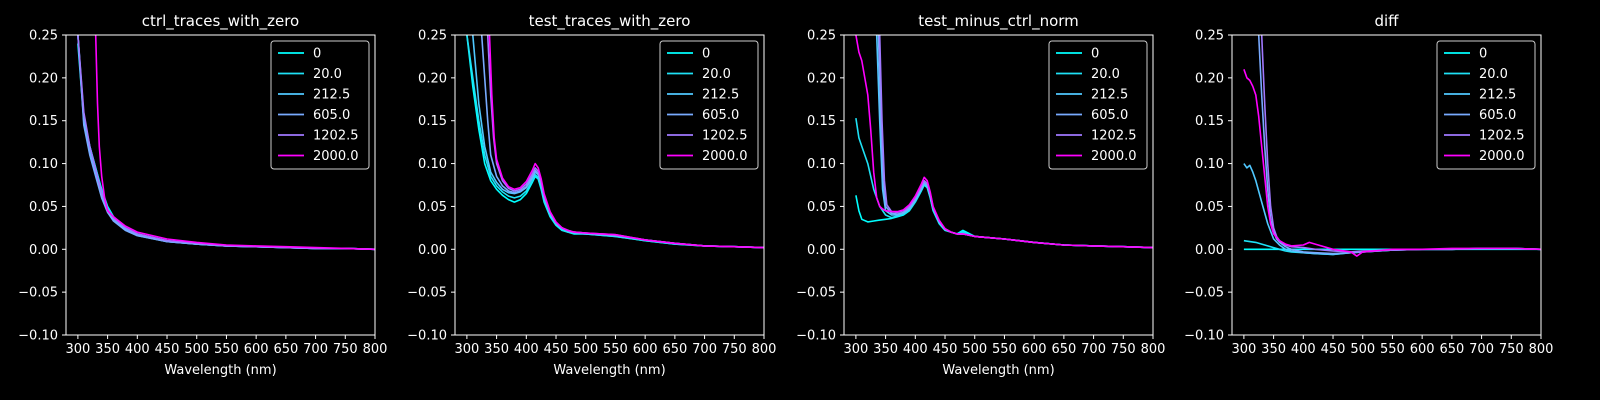 The width and height of the screenshot is (1600, 400). Describe the element at coordinates (998, 21) in the screenshot. I see `chart-title: test_minus_ctrl_norm` at that location.